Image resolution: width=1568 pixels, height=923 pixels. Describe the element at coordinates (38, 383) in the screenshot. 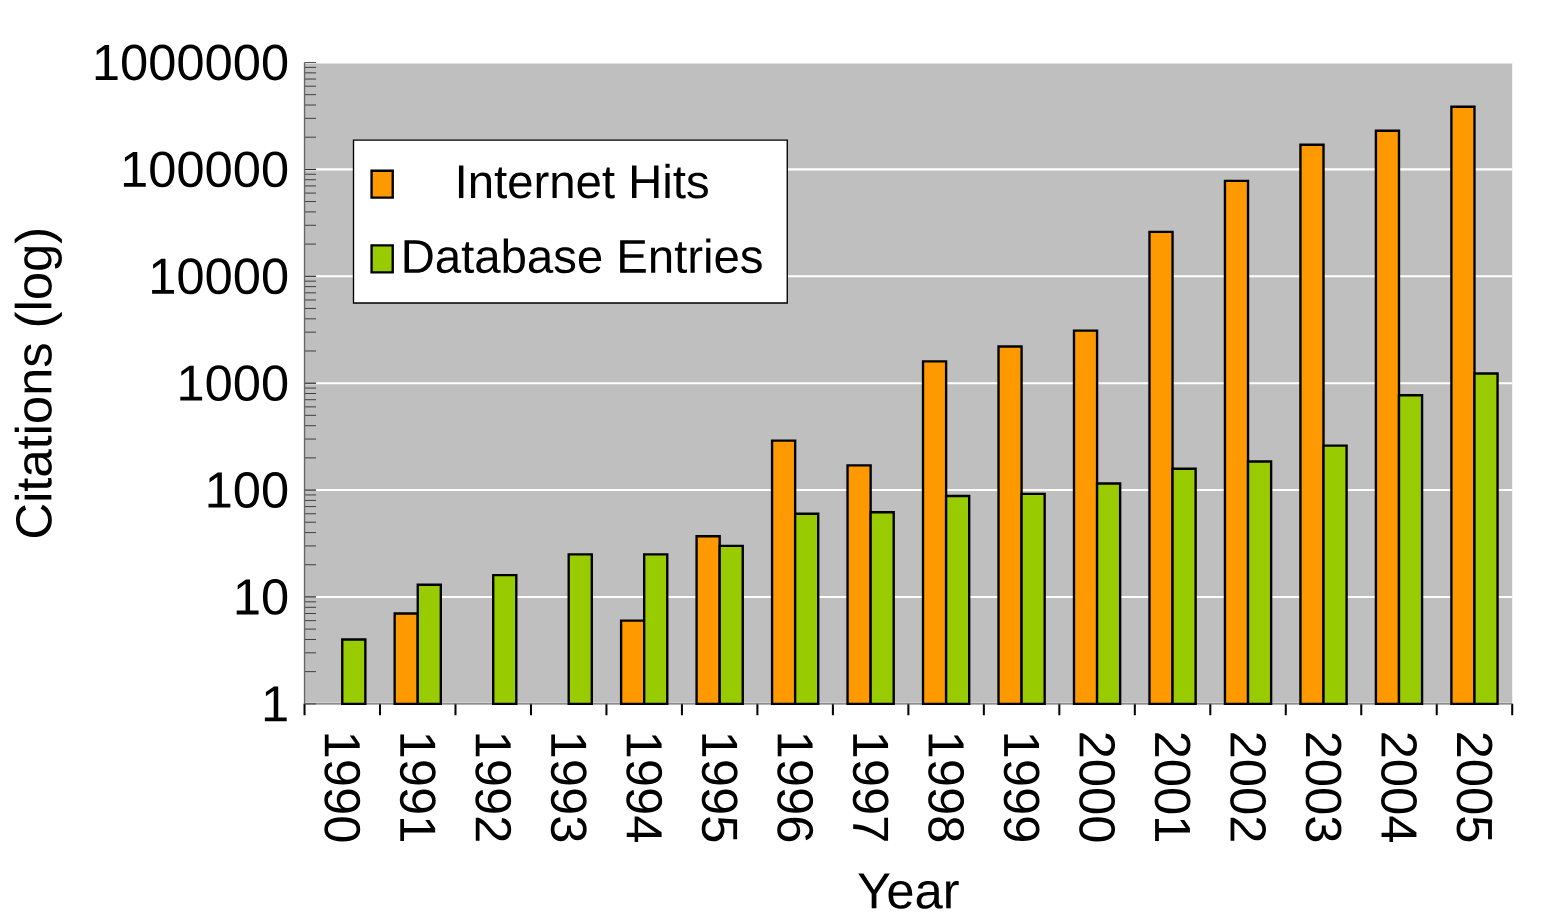

I see `y-axis-title: Citations (log)` at that location.